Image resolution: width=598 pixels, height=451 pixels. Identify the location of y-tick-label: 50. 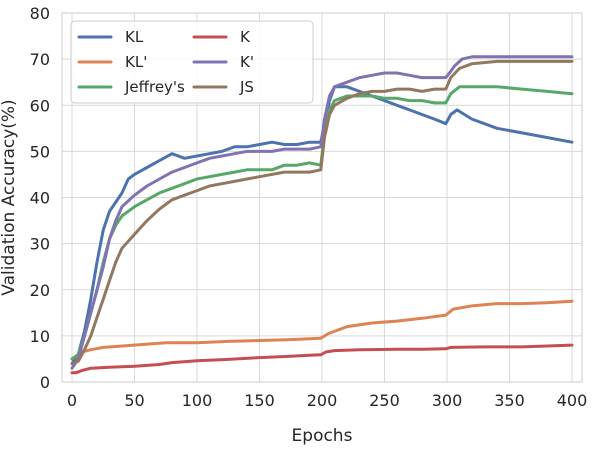
(40, 151).